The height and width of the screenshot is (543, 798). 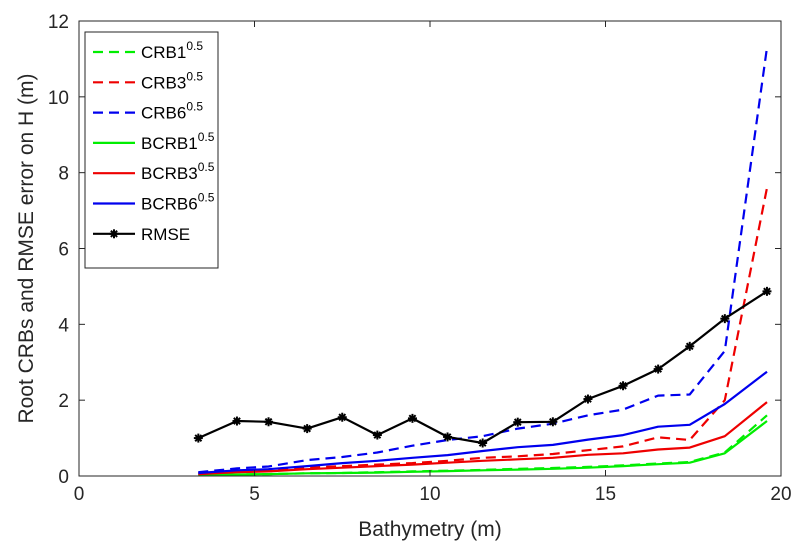 I want to click on legend-item-bcrb3: BCRB30.5, so click(x=154, y=171).